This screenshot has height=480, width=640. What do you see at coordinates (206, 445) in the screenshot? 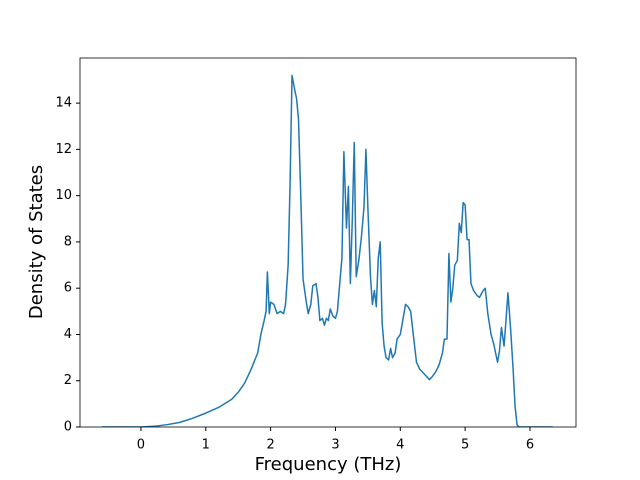
I see `x-tick-label: 1` at bounding box center [206, 445].